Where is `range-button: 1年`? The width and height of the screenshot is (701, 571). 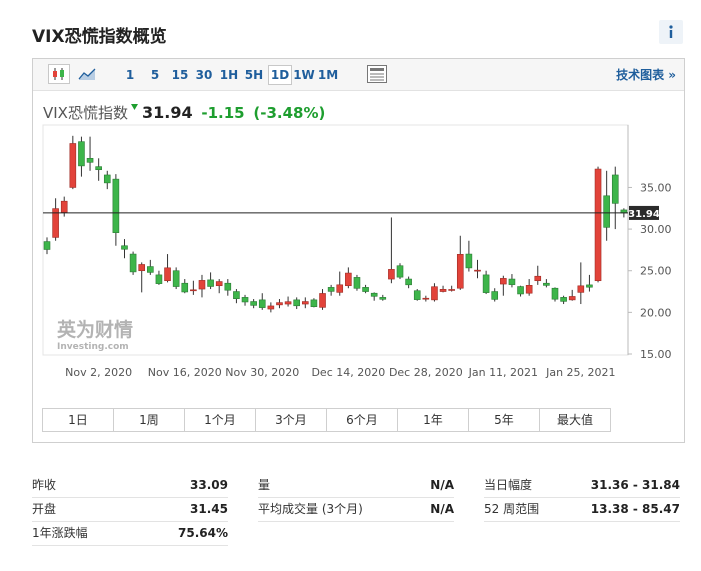
range-button: 1年 is located at coordinates (433, 420).